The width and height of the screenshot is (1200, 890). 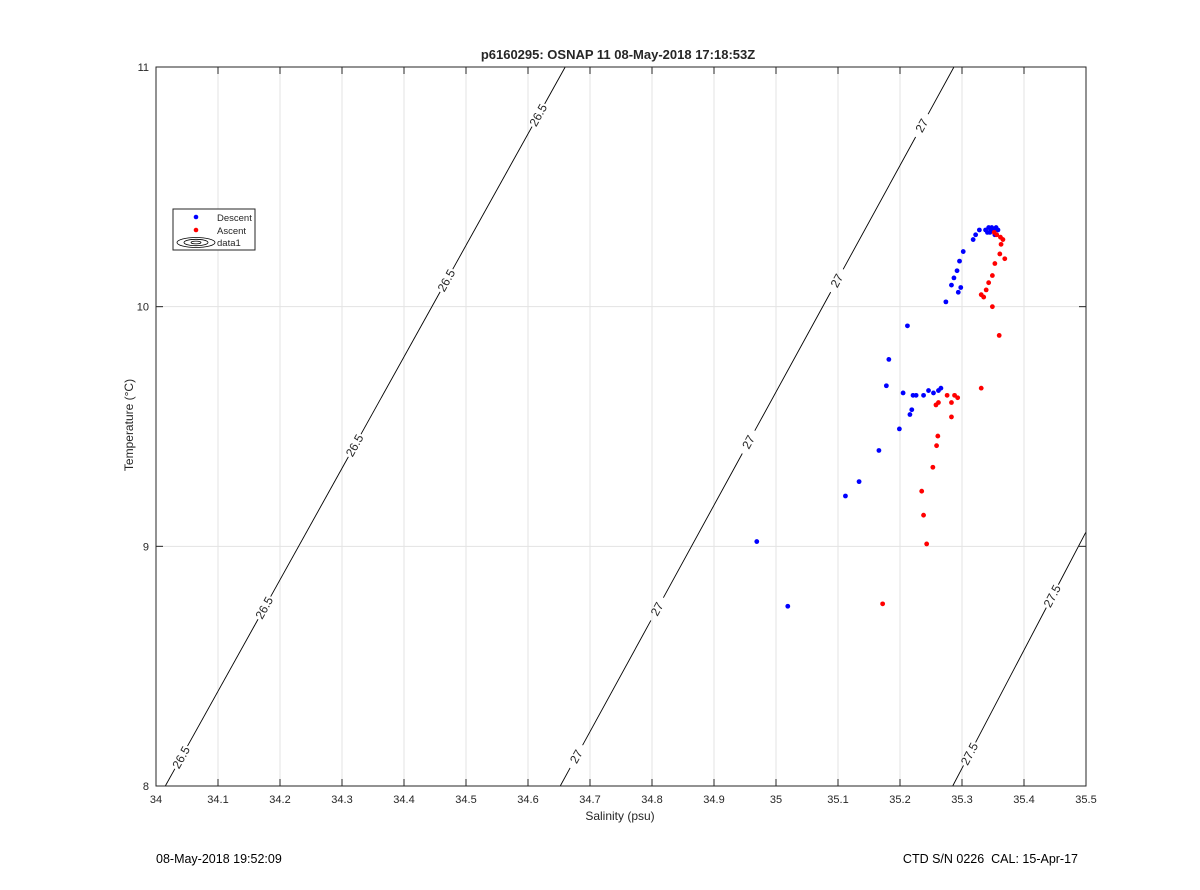 What do you see at coordinates (196, 230) in the screenshot?
I see `legend-ascent-marker` at bounding box center [196, 230].